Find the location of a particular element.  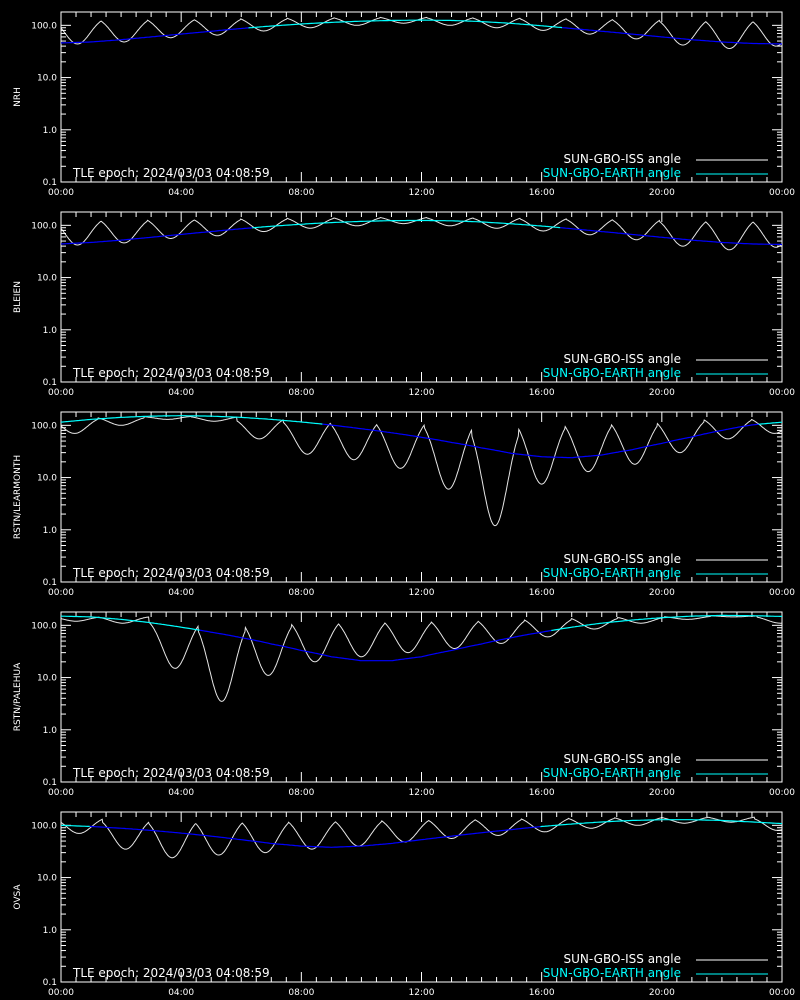

y-axis-label: OVSA is located at coordinates (18, 897).